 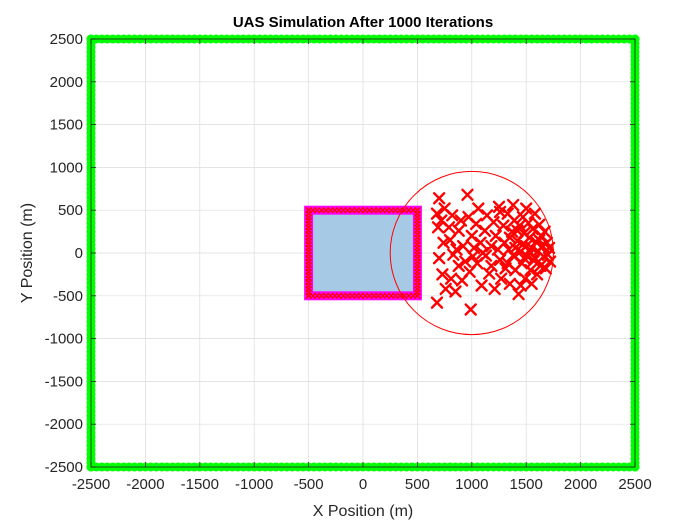 I want to click on x-tick-label: -500, so click(x=309, y=484).